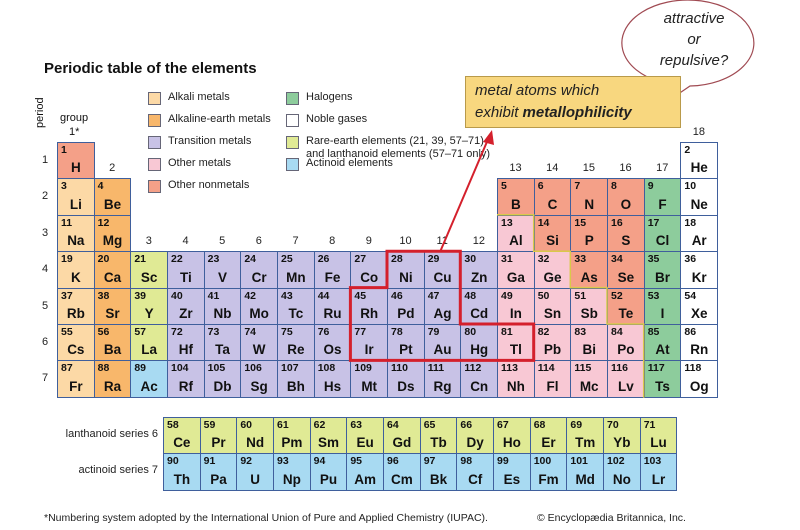 This screenshot has width=800, height=530. What do you see at coordinates (332, 277) in the screenshot?
I see `element-symbol: Fe` at bounding box center [332, 277].